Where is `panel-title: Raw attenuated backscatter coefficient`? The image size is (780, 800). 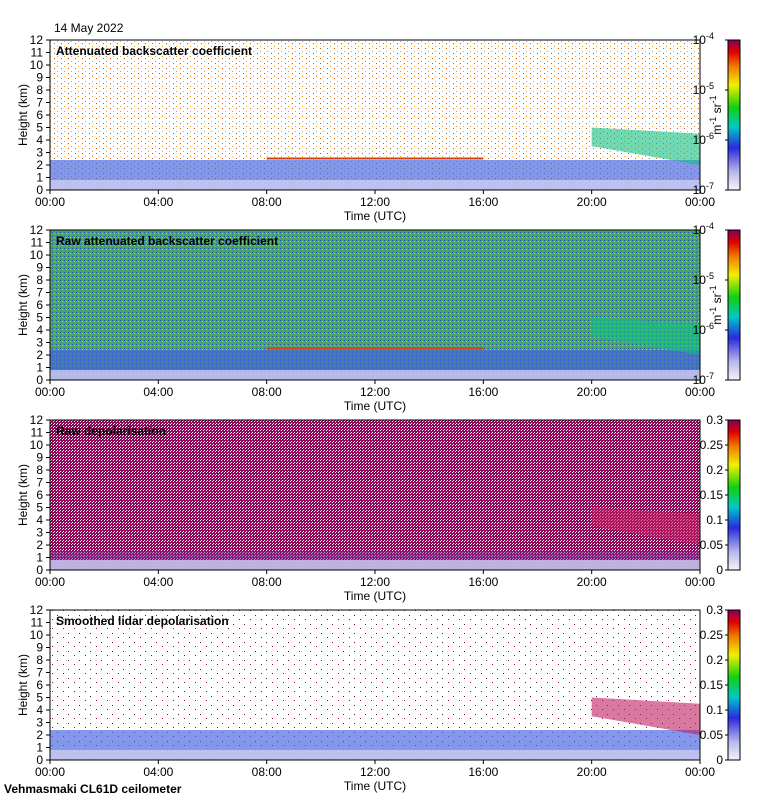
panel-title: Raw attenuated backscatter coefficient is located at coordinates (167, 241).